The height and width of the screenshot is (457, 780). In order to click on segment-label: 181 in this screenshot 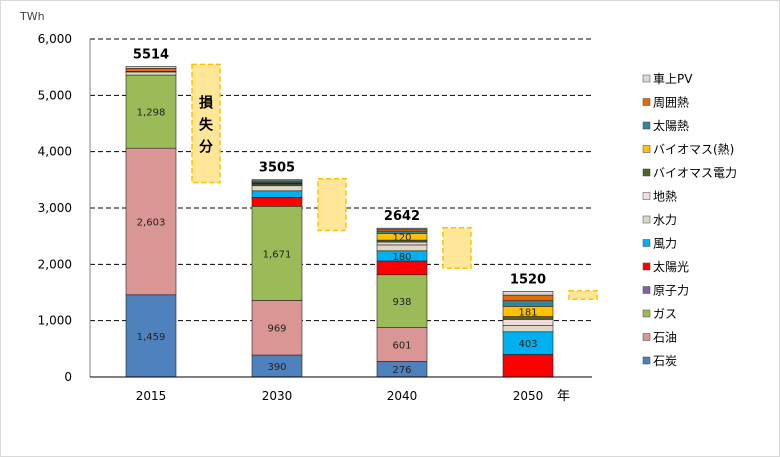, I will do `click(527, 312)`.